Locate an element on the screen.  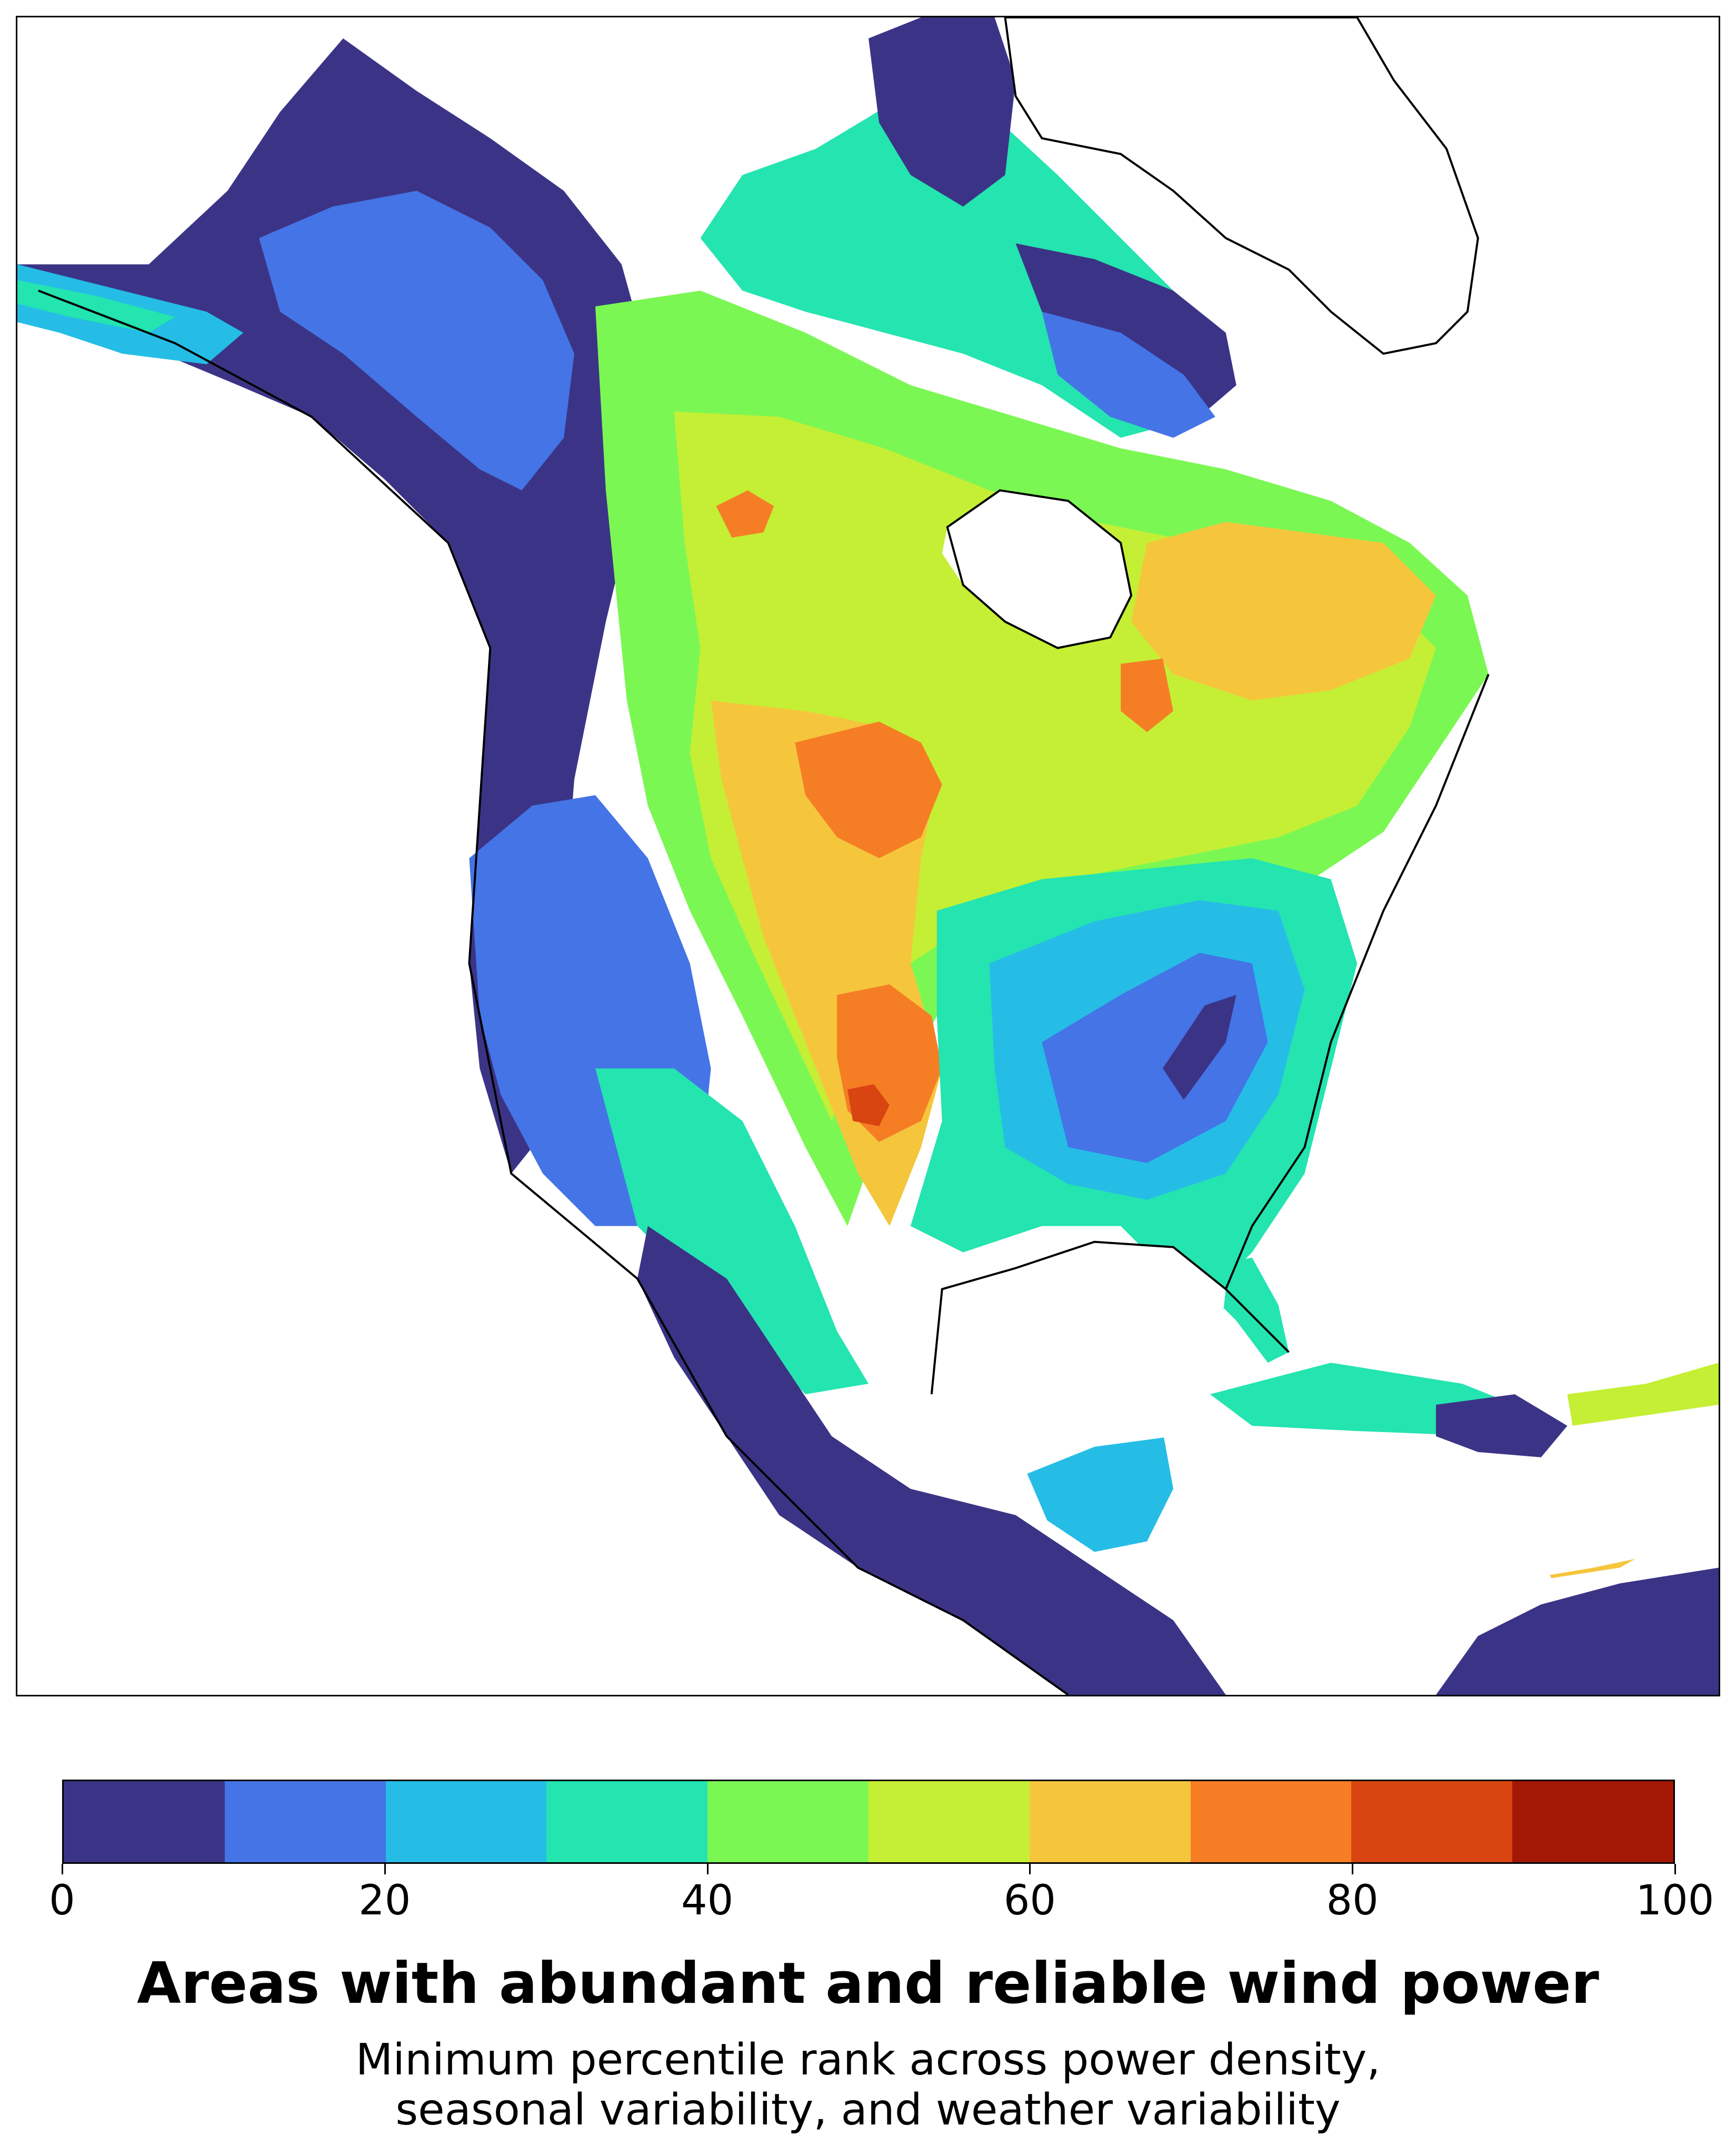
colorbar-tick-label: 60 is located at coordinates (1029, 1900).